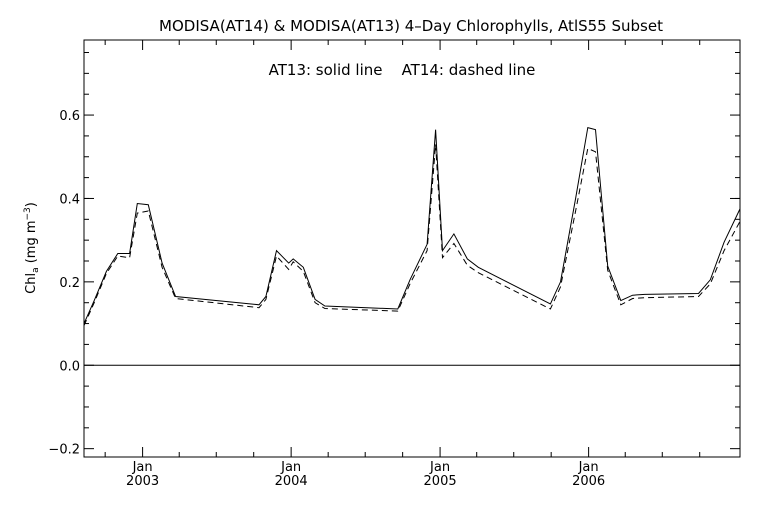 Image resolution: width=768 pixels, height=512 pixels. What do you see at coordinates (439, 467) in the screenshot?
I see `x-tick-month-2: Jan` at bounding box center [439, 467].